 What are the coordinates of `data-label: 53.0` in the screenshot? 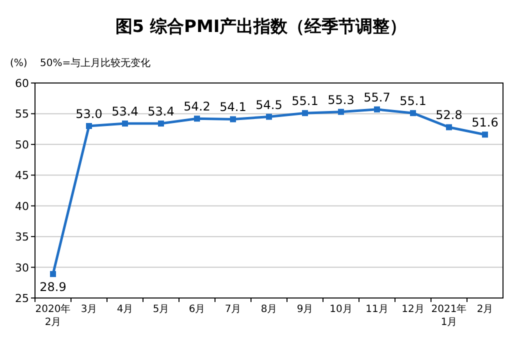 It's located at (89, 114).